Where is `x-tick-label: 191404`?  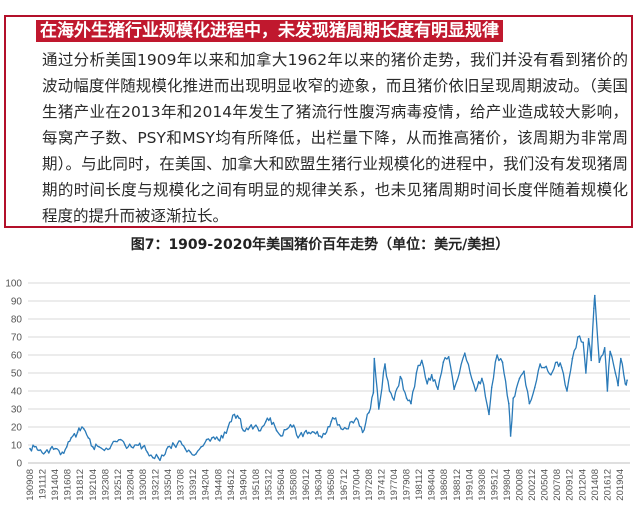 x-tick-label: 191404 is located at coordinates (55, 485).